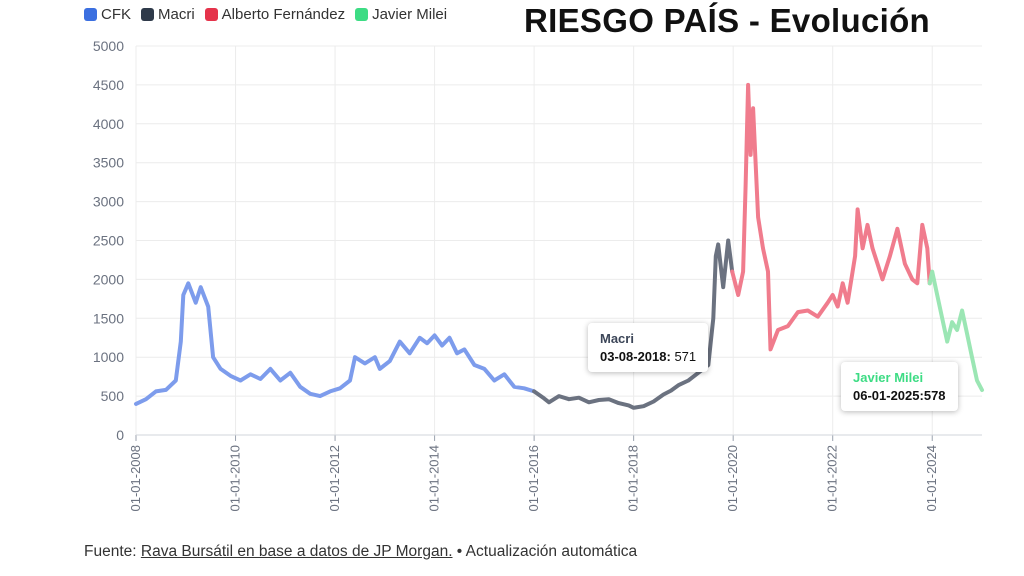 The width and height of the screenshot is (1024, 576). What do you see at coordinates (235, 478) in the screenshot?
I see `x-tick-label: 01-01-2010` at bounding box center [235, 478].